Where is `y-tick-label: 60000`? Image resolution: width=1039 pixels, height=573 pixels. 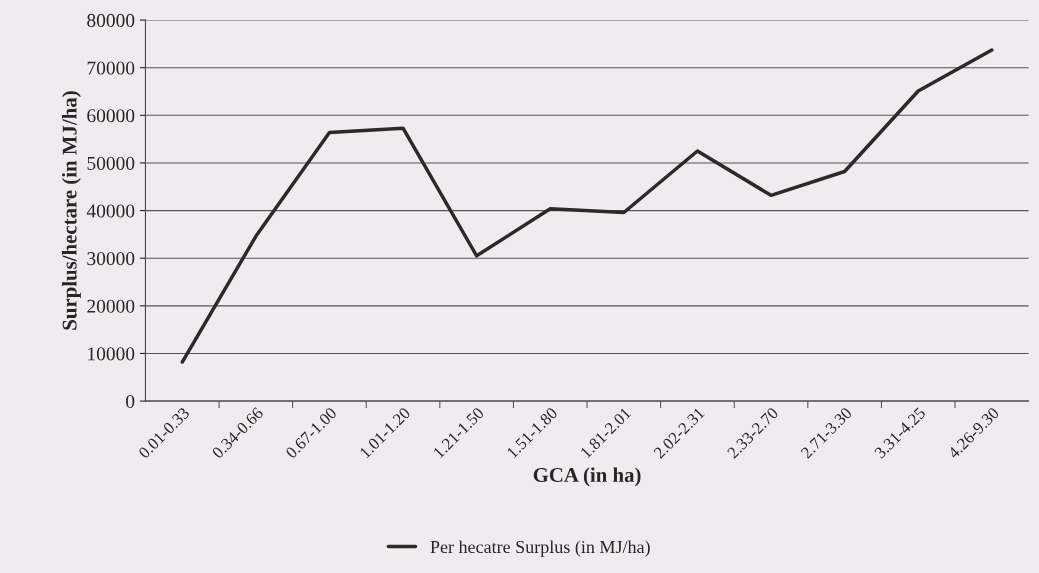 y-tick-label: 60000 is located at coordinates (111, 116).